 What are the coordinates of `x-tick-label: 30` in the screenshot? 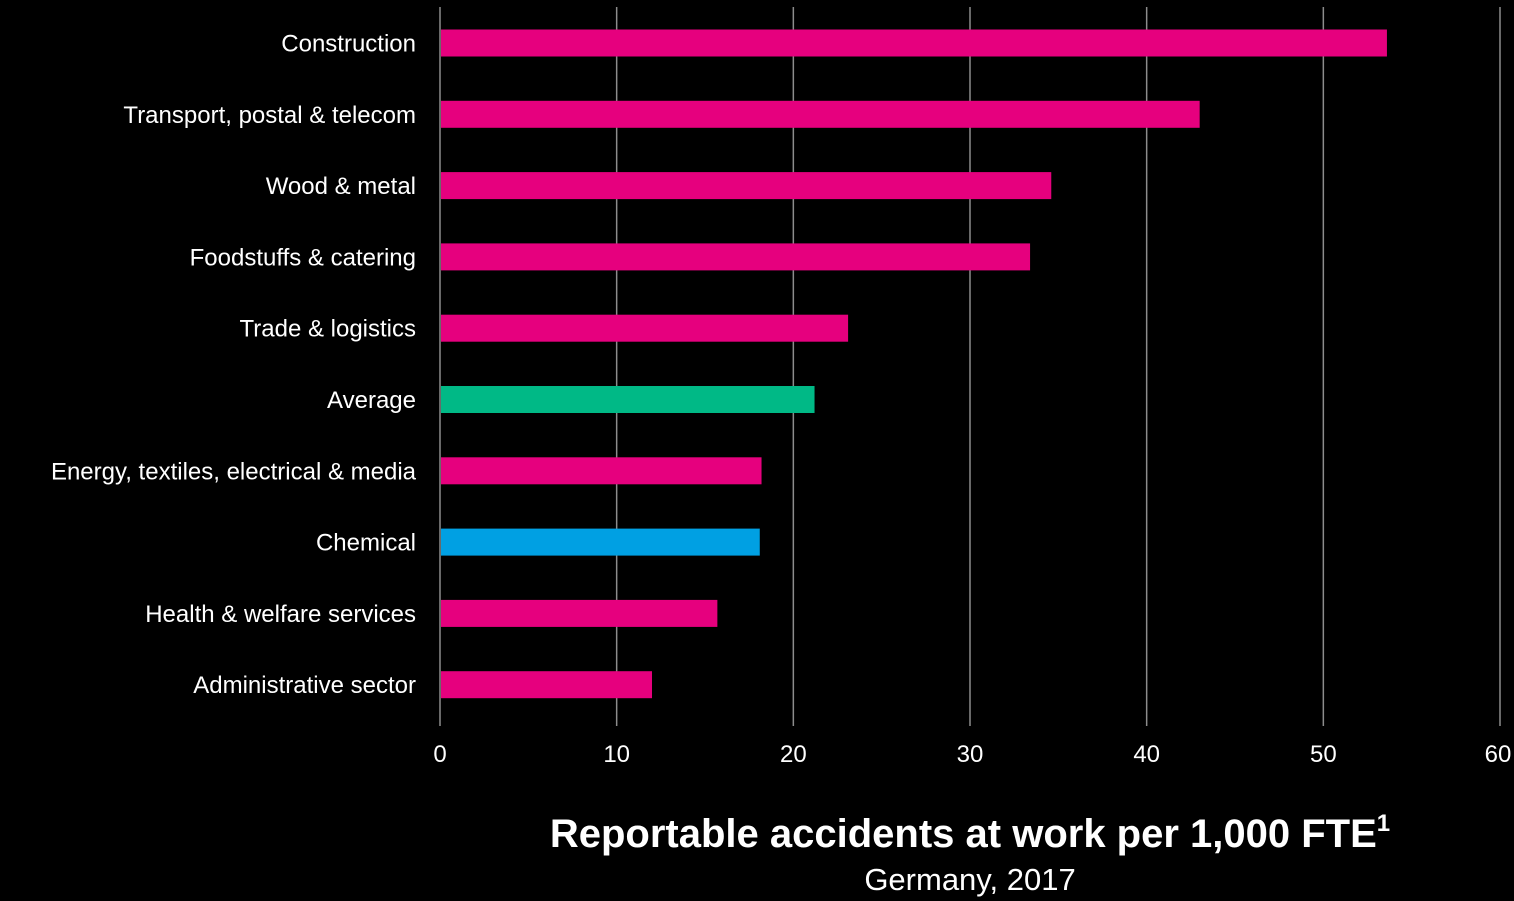 It's located at (970, 754).